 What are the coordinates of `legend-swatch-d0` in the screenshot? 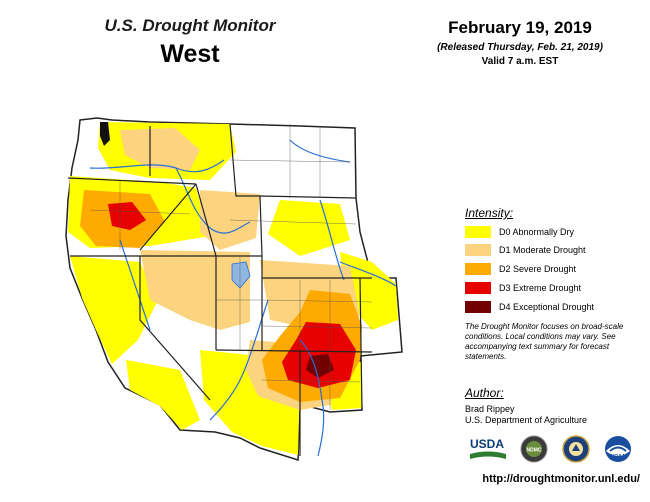 It's located at (478, 232).